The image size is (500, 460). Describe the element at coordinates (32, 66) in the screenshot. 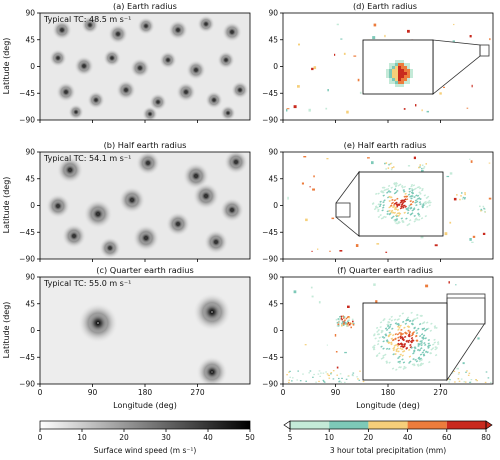

I see `y-tick-label: 0` at that location.